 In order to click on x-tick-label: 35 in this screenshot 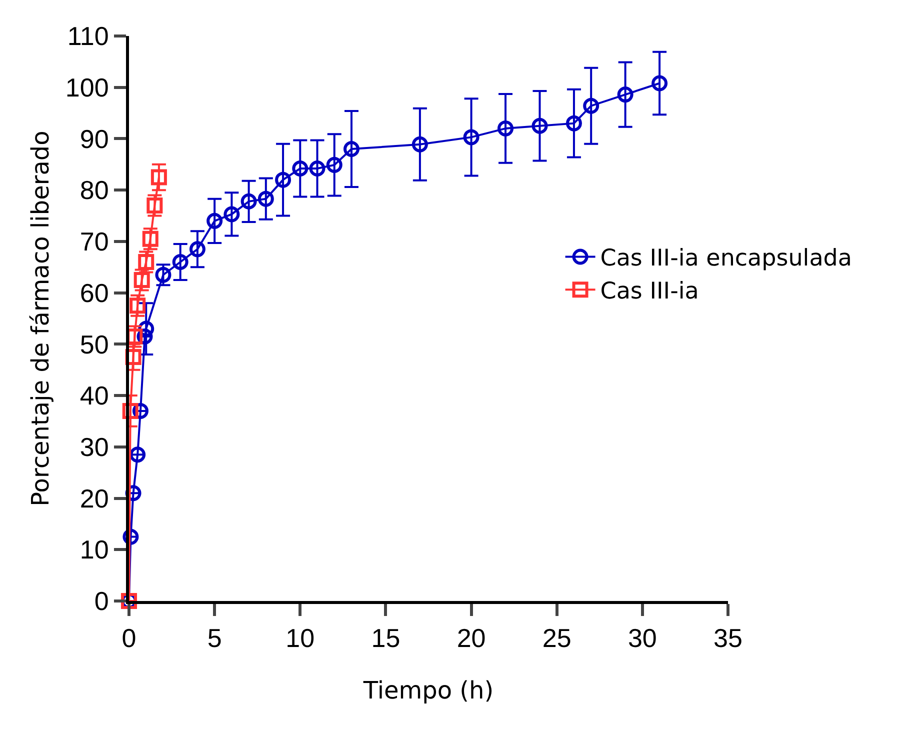, I will do `click(728, 638)`.